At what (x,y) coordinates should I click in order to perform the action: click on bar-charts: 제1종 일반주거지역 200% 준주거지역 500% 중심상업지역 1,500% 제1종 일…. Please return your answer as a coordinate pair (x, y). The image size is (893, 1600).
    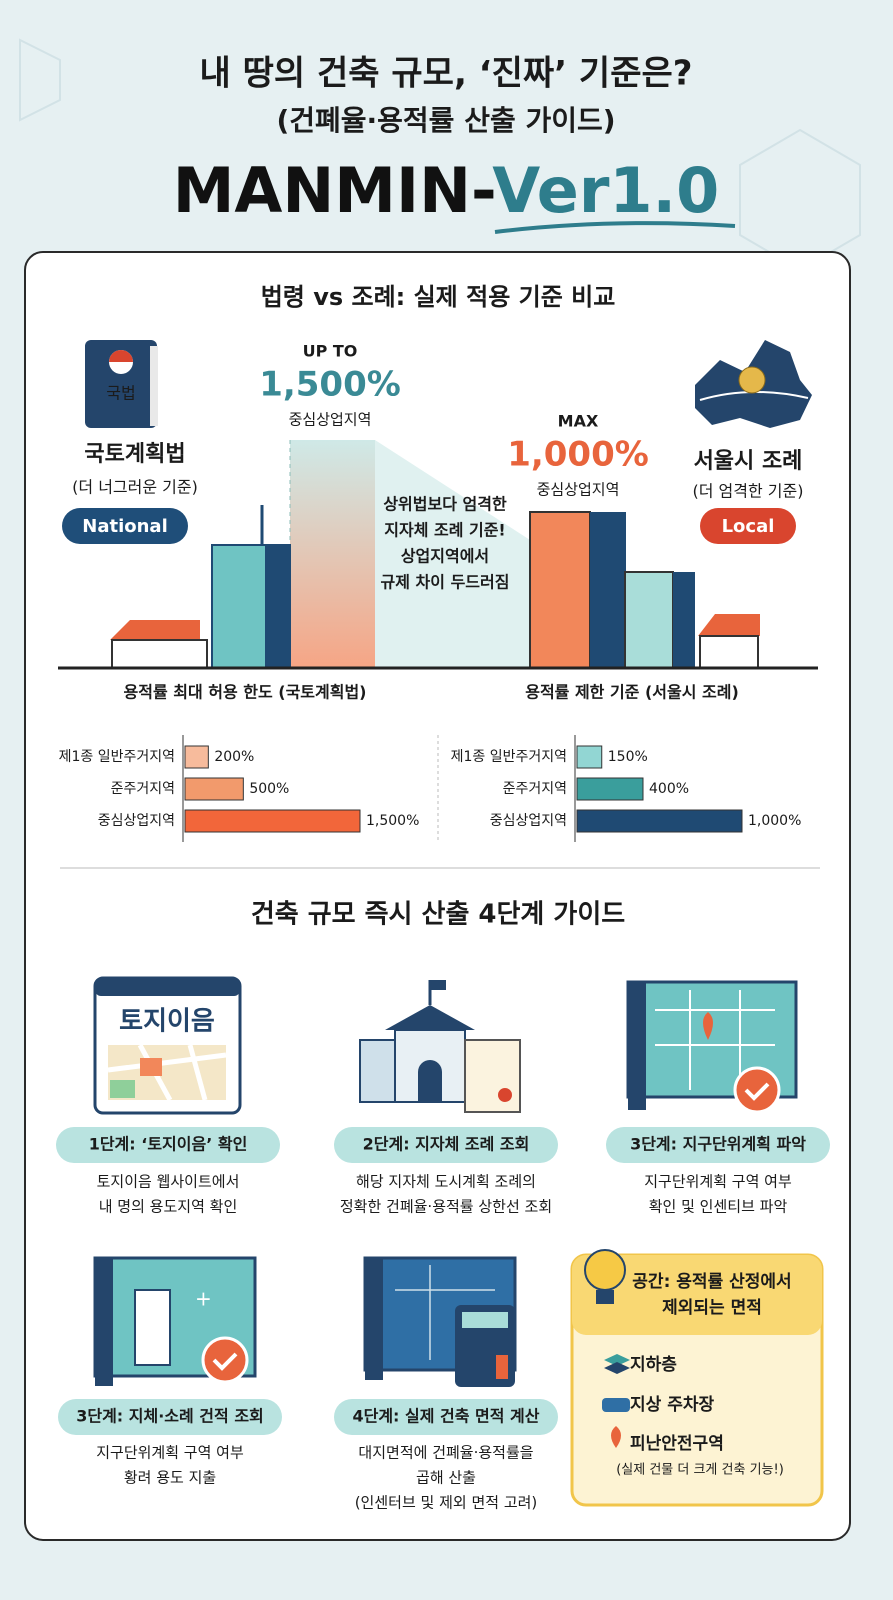
    Looking at the image, I should click on (430, 789).